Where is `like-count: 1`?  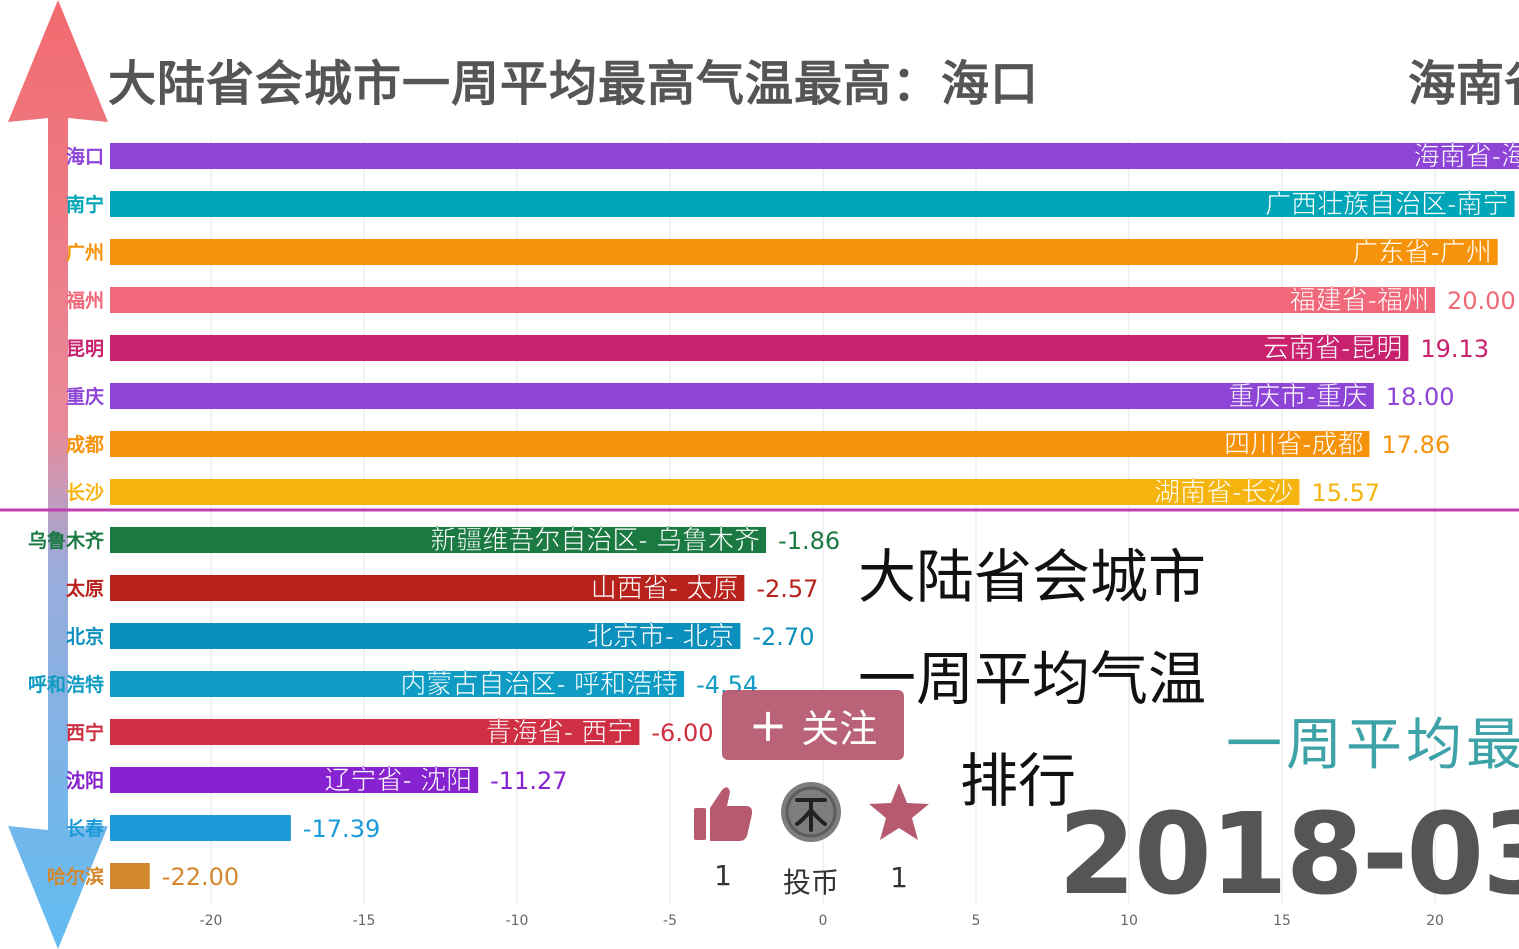 like-count: 1 is located at coordinates (723, 875).